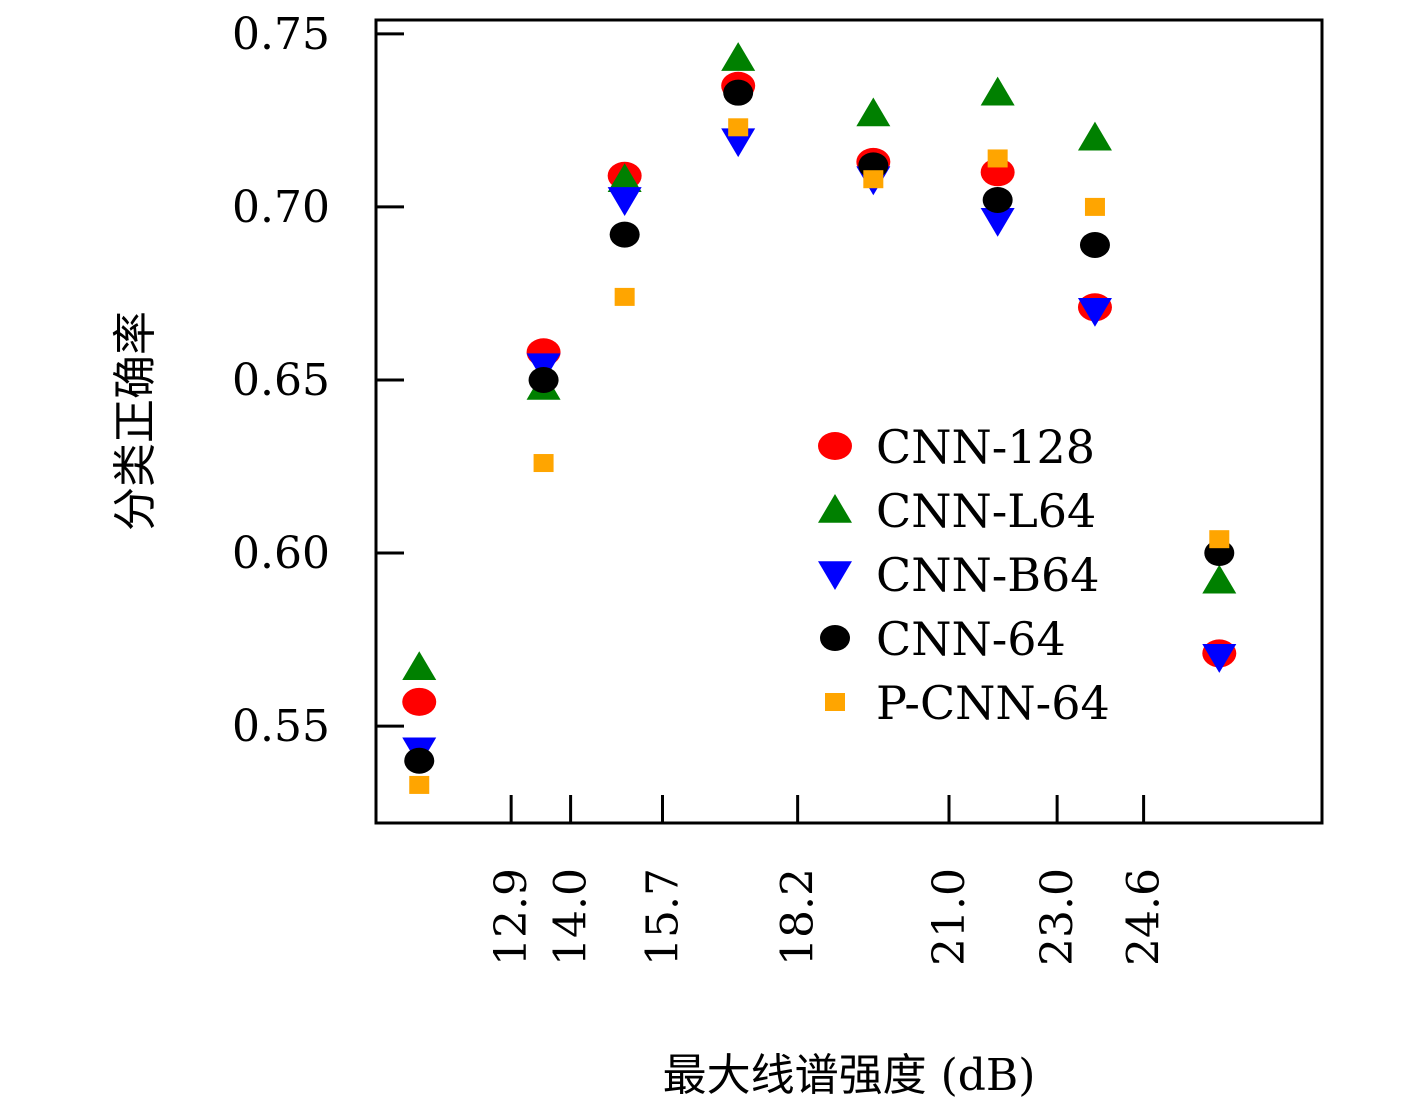 Image resolution: width=1417 pixels, height=1110 pixels. Describe the element at coordinates (971, 639) in the screenshot. I see `legend-label: CNN-64` at that location.